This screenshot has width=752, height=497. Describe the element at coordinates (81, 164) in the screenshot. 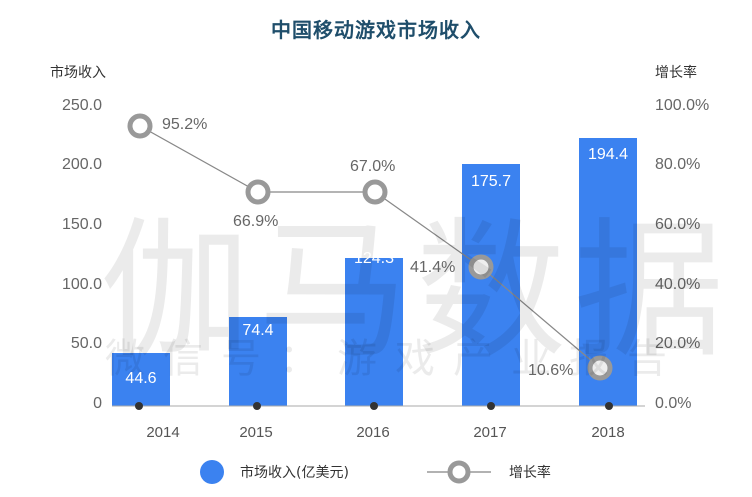

I see `left-ytick: 200.0` at that location.